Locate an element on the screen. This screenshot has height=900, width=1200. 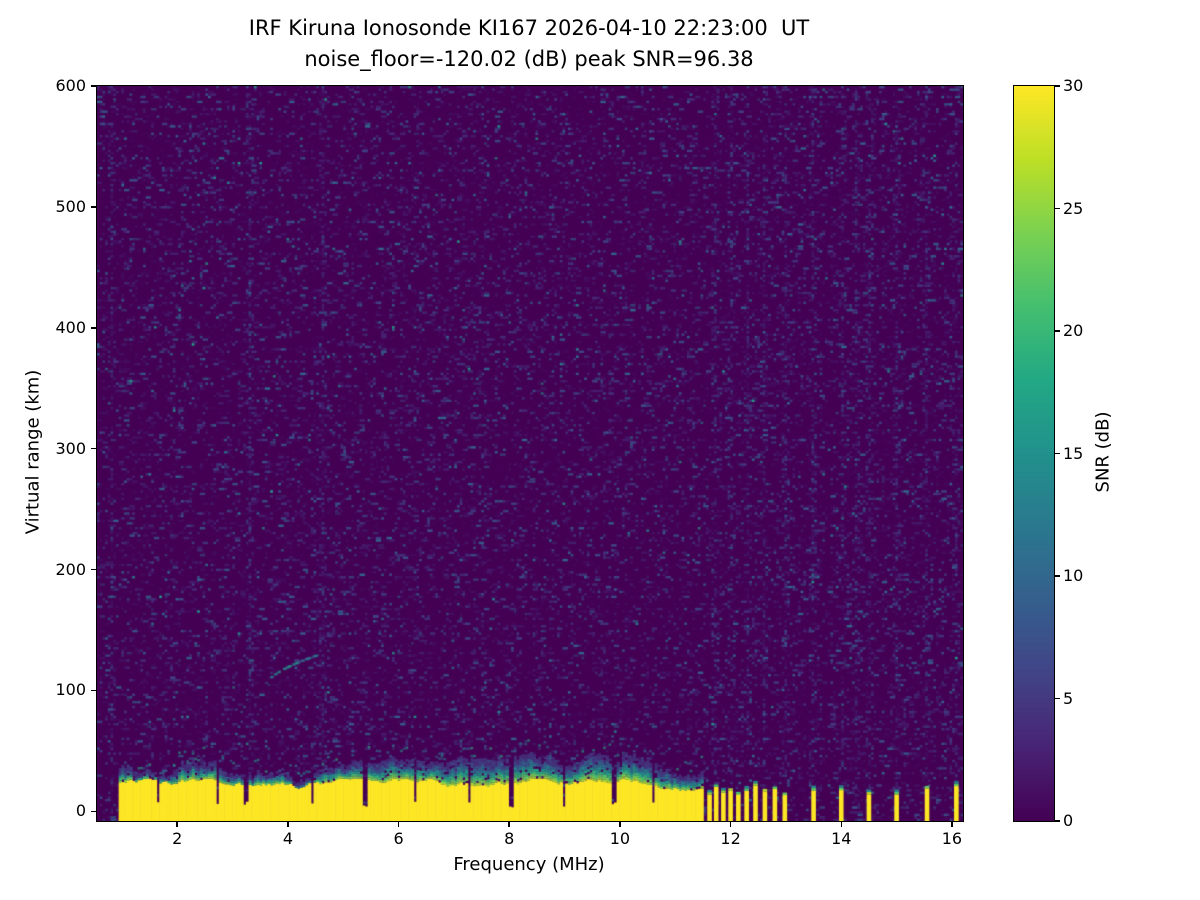
y-tick-label: 500 is located at coordinates (70, 206).